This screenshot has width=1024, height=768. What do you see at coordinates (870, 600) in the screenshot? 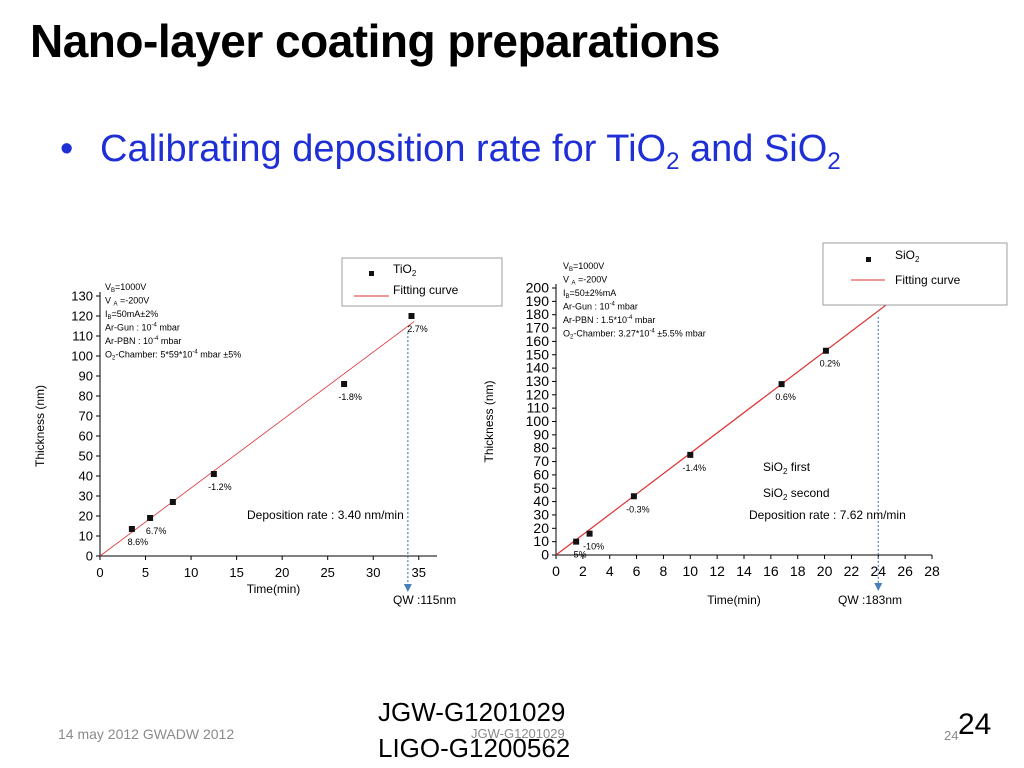
I see `sio2-qw-label: QW :183nm` at bounding box center [870, 600].